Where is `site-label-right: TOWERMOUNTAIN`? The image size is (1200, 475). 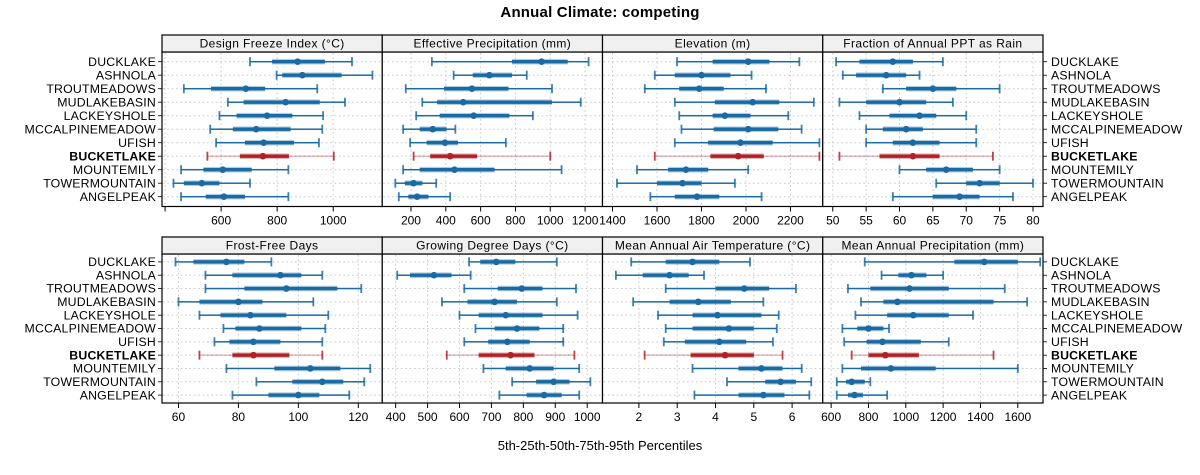
site-label-right: TOWERMOUNTAIN is located at coordinates (1107, 382).